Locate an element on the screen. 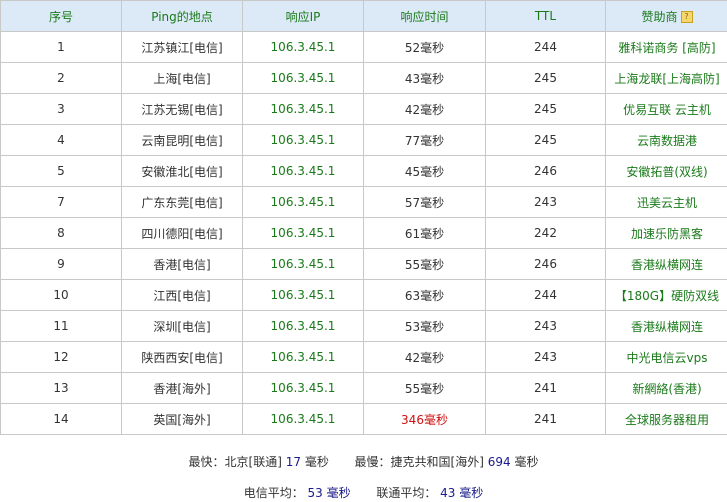 The width and height of the screenshot is (727, 502). row-number: 8 is located at coordinates (61, 233).